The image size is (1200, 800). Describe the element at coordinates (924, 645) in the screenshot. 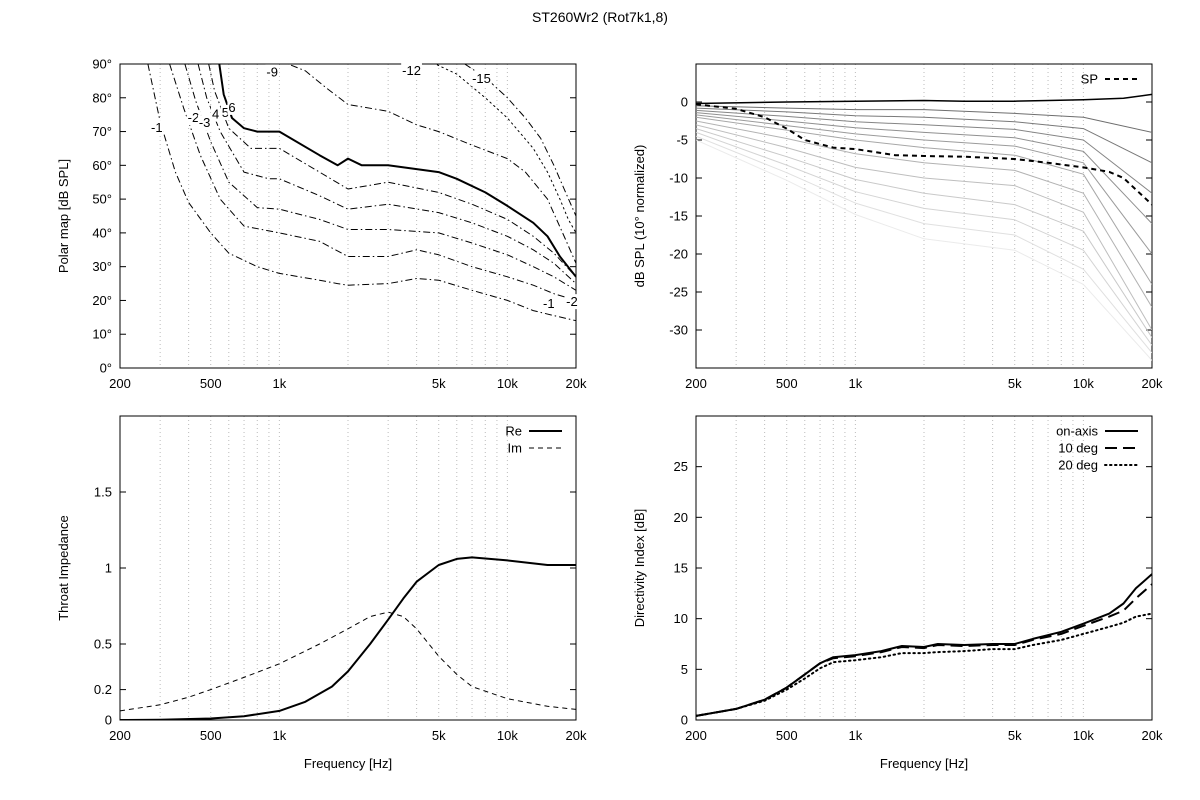

I see `series-line-on-axis` at that location.